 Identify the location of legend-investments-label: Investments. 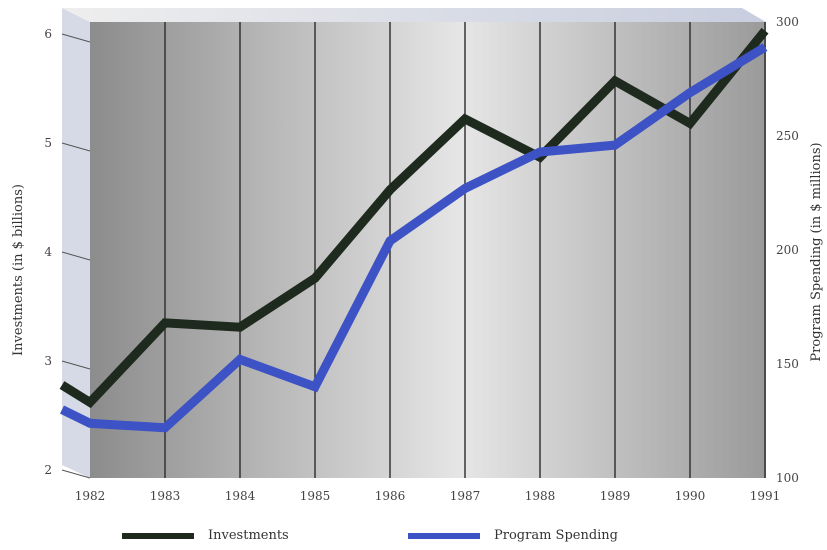
(248, 535).